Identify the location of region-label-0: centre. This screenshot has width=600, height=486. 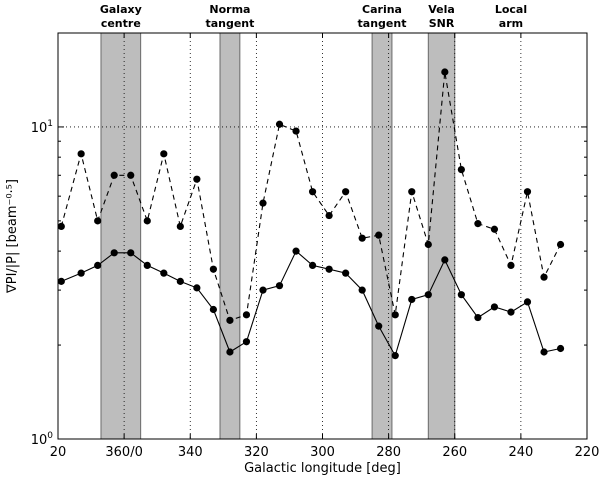
(121, 23).